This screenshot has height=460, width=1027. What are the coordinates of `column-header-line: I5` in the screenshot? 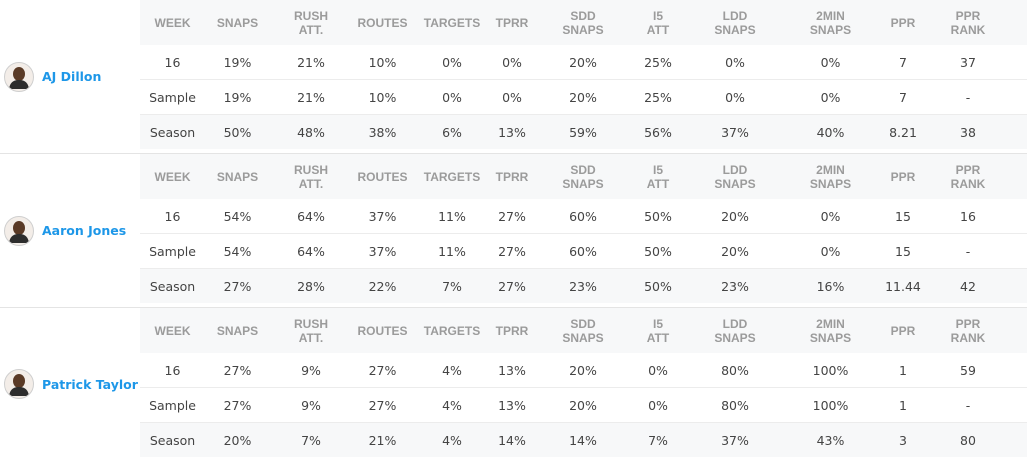 It's located at (657, 323).